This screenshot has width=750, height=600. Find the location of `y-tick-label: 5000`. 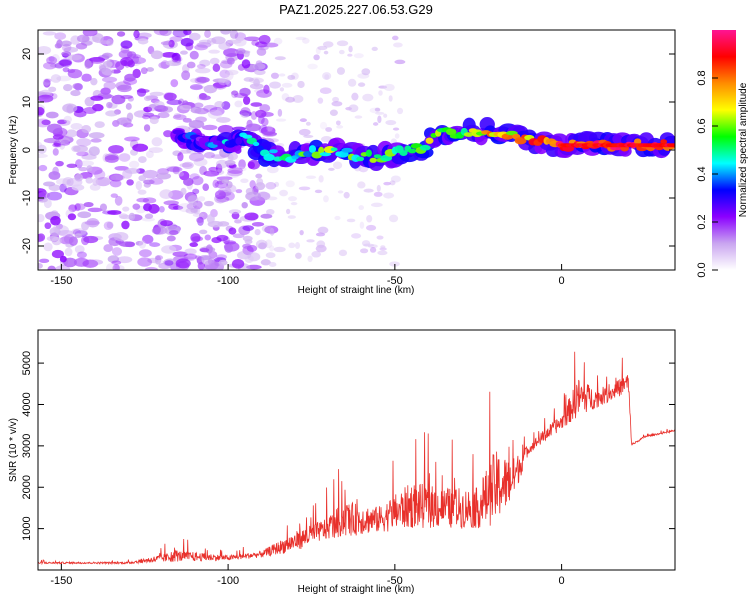

y-tick-label: 5000 is located at coordinates (27, 363).